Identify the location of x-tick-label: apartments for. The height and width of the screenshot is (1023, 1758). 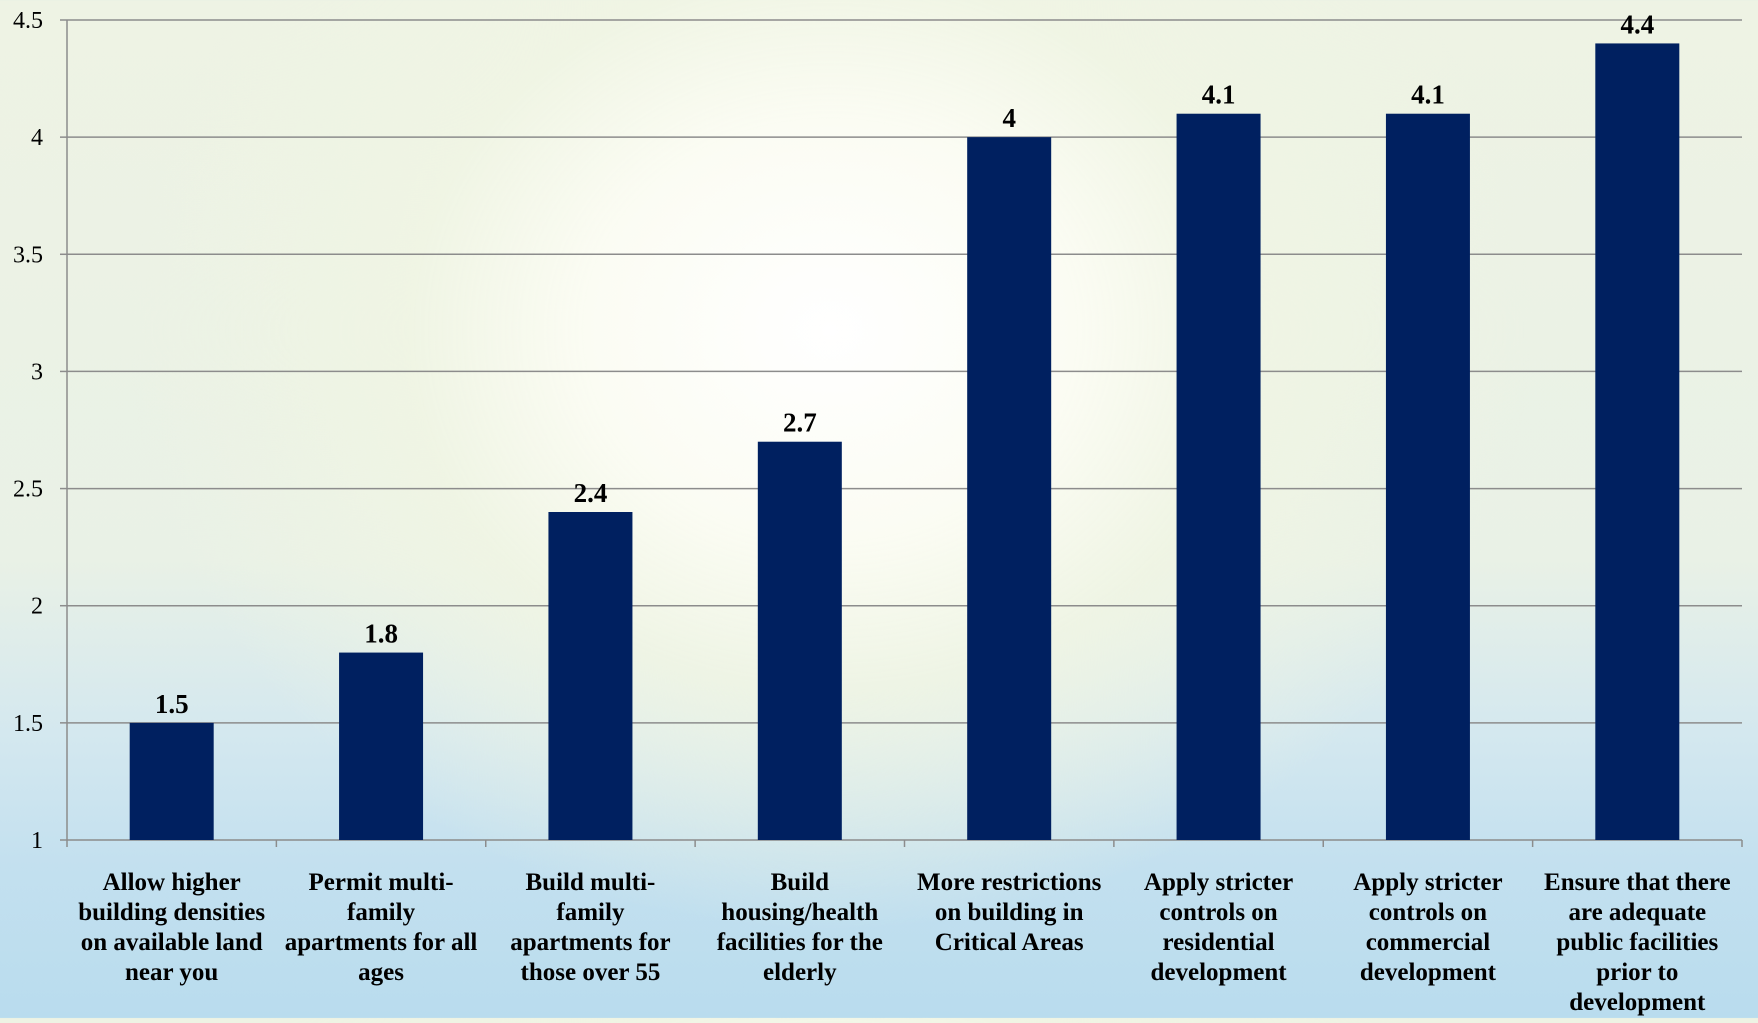
(590, 942).